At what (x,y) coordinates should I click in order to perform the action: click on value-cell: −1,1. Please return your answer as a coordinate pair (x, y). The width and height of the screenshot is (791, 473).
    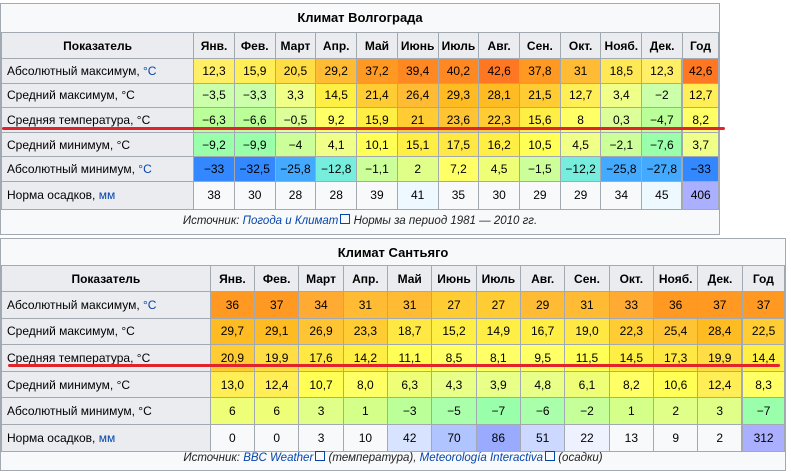
    Looking at the image, I should click on (377, 169).